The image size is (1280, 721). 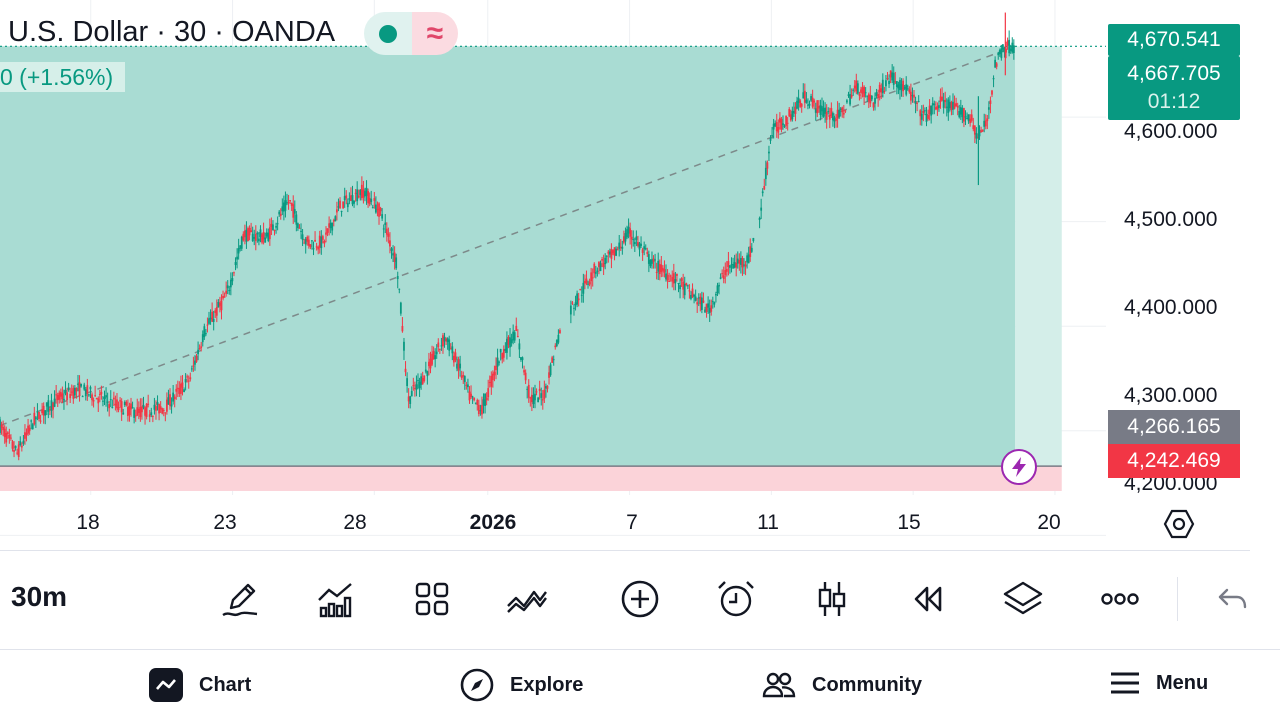 I want to click on status-badges: ≈, so click(x=411, y=33).